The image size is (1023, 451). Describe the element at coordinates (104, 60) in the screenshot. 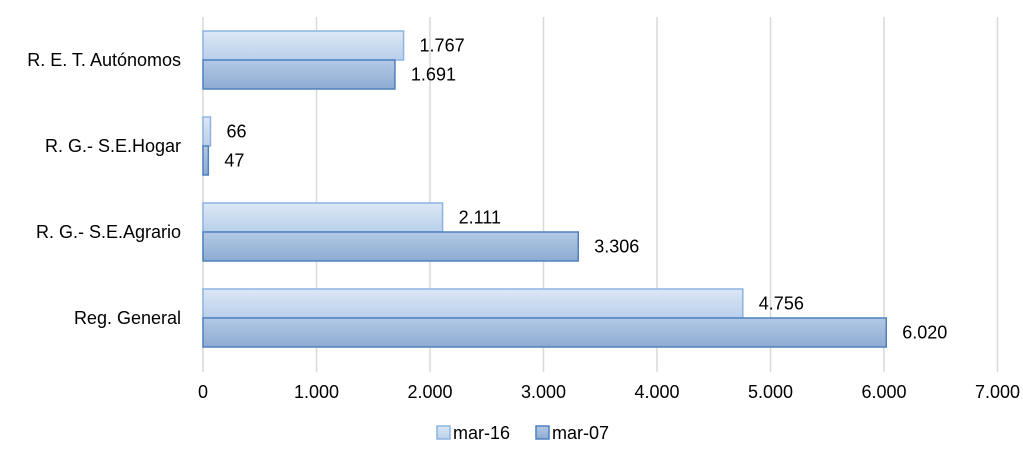

I see `category-label-0: R. E. T. Autónomos` at that location.